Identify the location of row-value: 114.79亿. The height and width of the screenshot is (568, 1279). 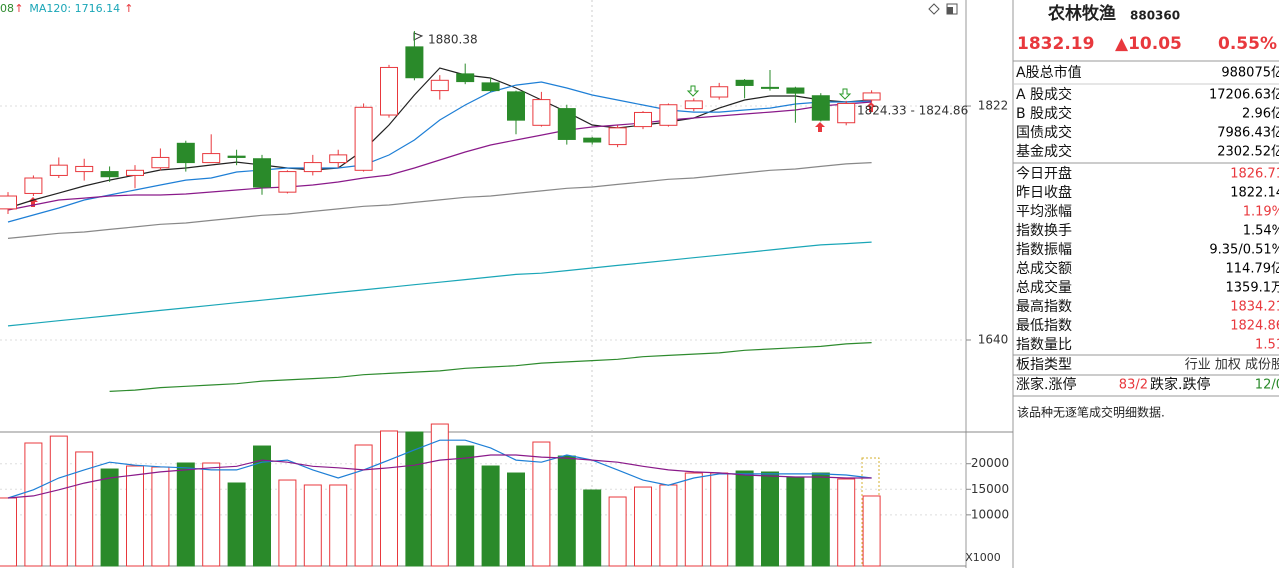
(1252, 269).